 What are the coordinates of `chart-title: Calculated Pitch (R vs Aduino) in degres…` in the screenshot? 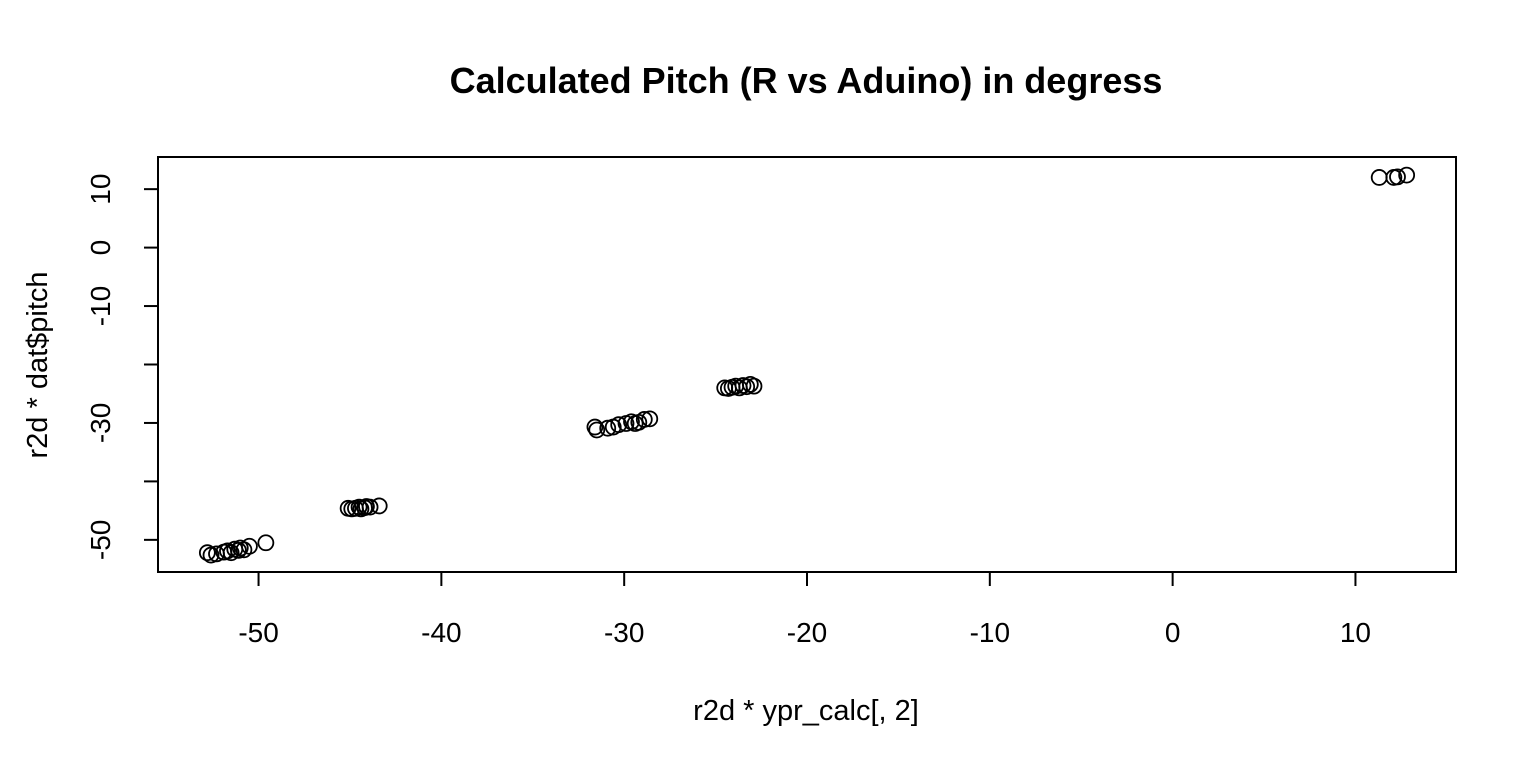 It's located at (806, 80).